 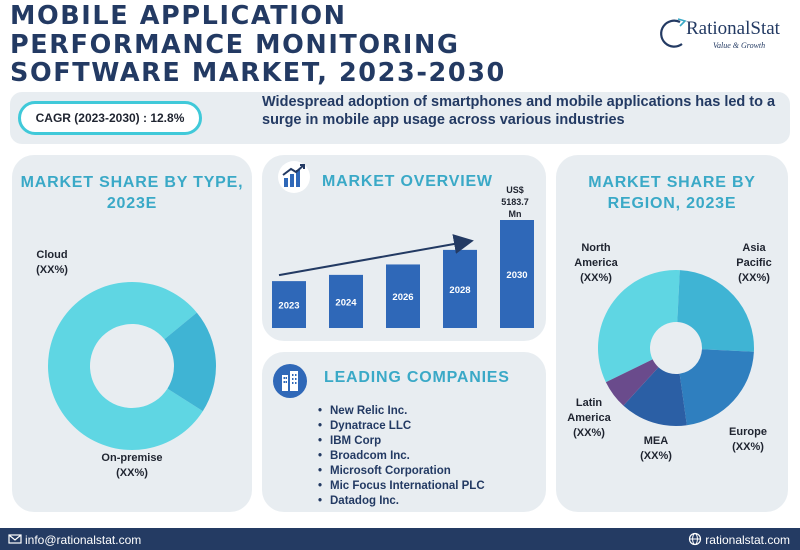 What do you see at coordinates (294, 177) in the screenshot?
I see `growth-chart-icon` at bounding box center [294, 177].